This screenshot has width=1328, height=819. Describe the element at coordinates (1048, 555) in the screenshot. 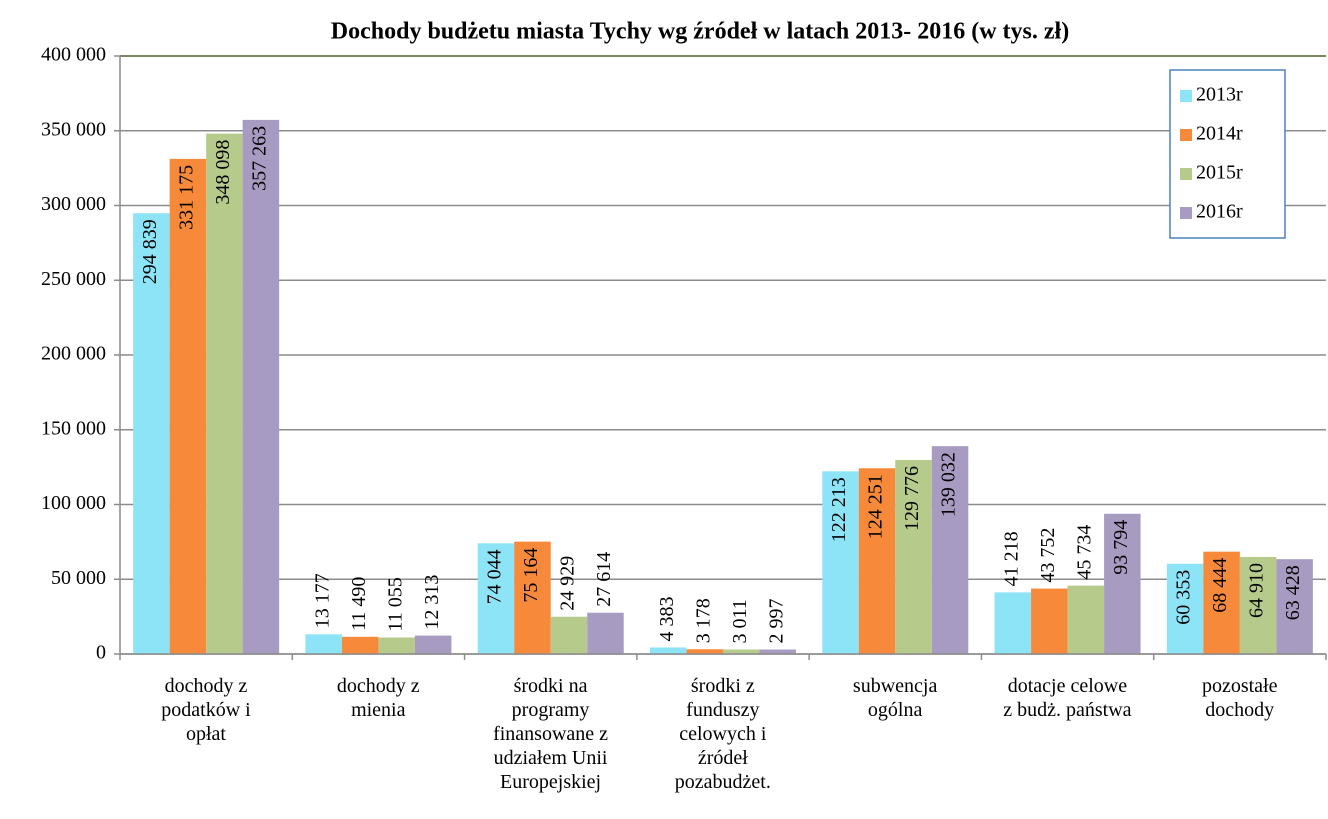

I see `data-label: 43 752` at that location.